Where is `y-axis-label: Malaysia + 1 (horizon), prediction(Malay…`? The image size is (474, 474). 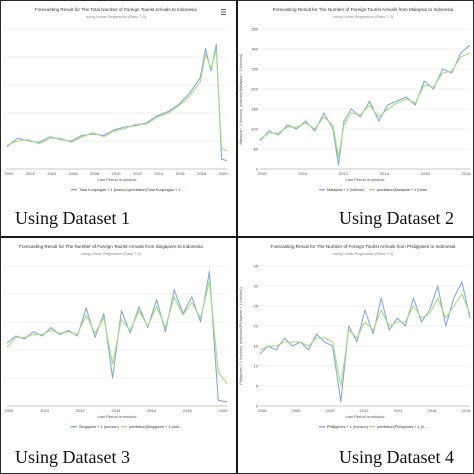 y-axis-label: Malaysia + 1 (horizon), prediction(Malay… is located at coordinates (241, 99).